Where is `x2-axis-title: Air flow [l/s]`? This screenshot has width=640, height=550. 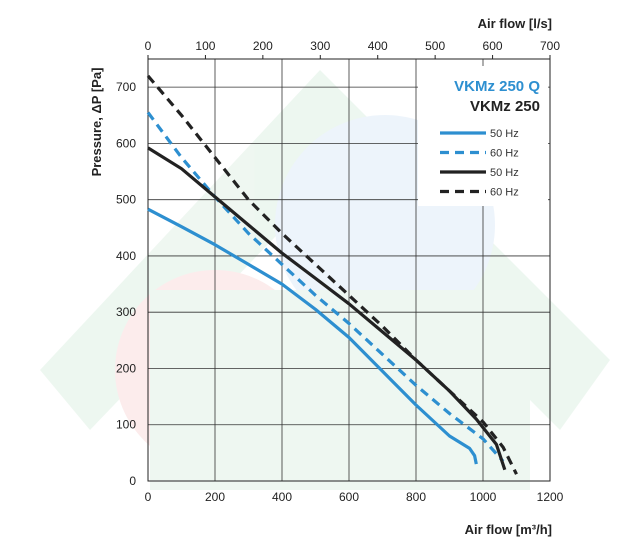
x2-axis-title: Air flow [l/s] is located at coordinates (515, 23).